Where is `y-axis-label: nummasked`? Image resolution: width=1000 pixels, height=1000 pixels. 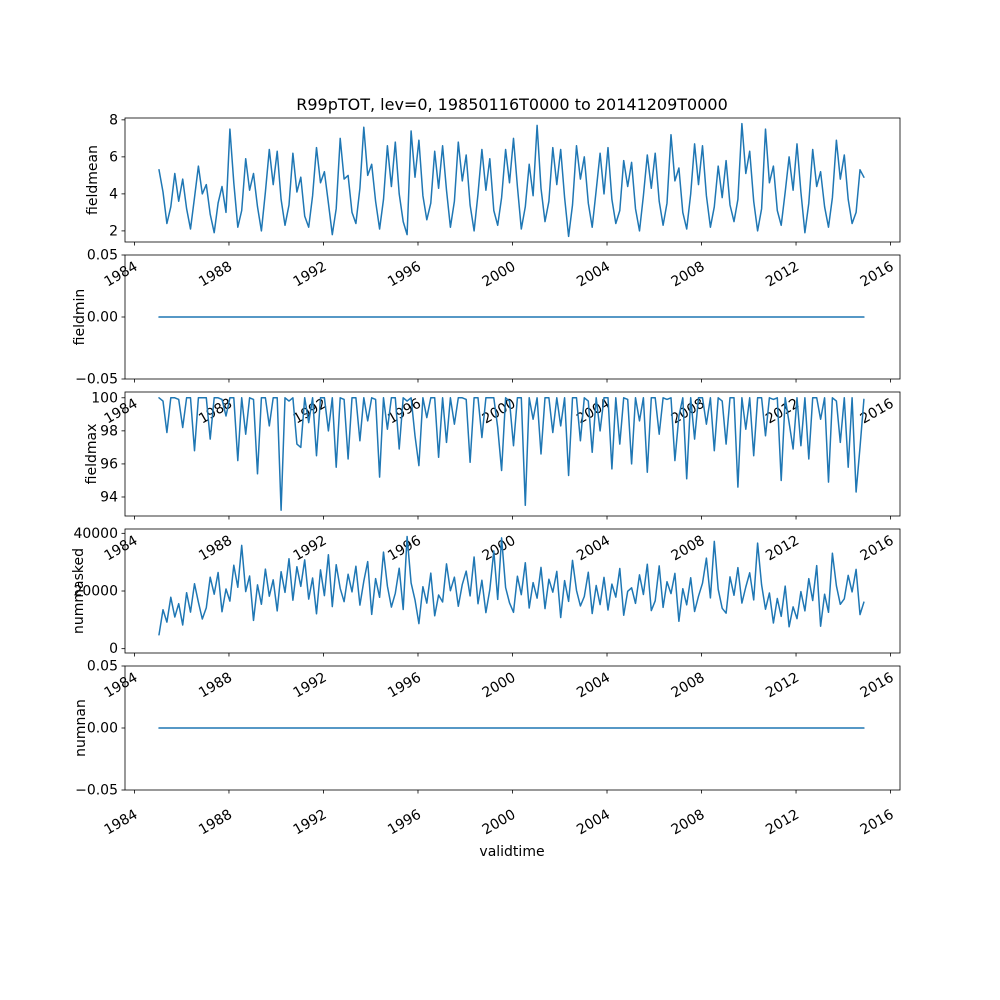 y-axis-label: nummasked is located at coordinates (79, 591).